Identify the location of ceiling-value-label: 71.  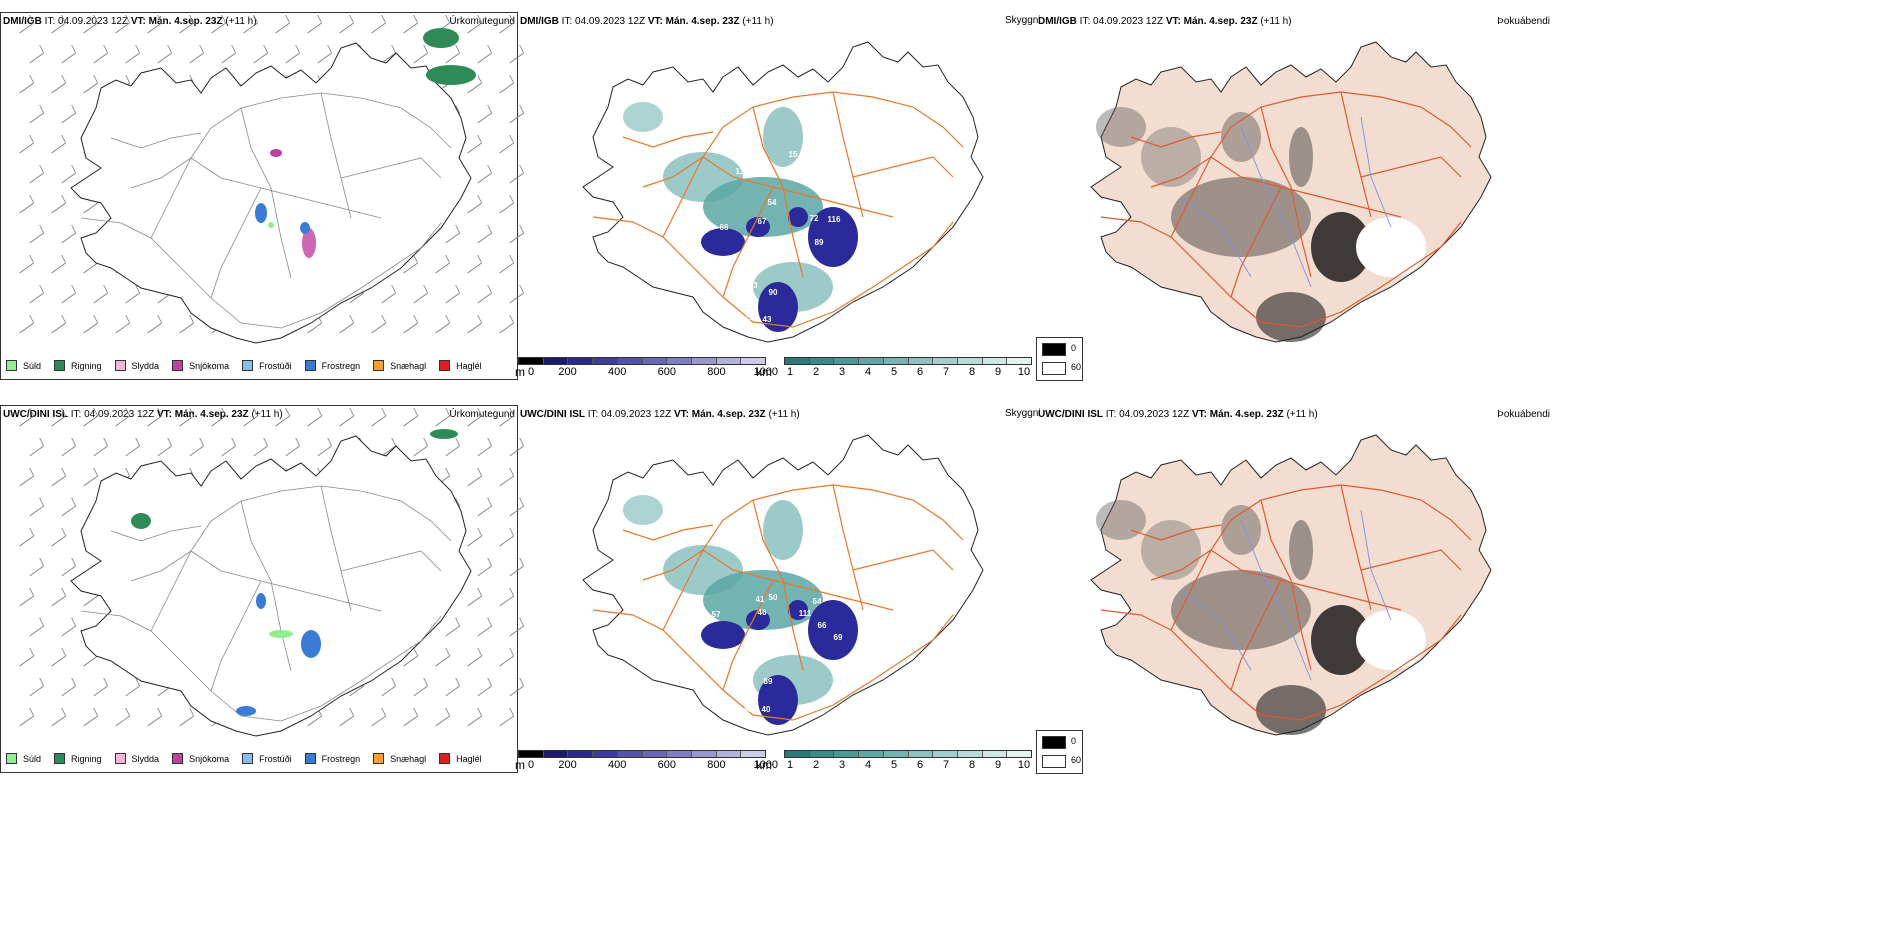
(749, 317).